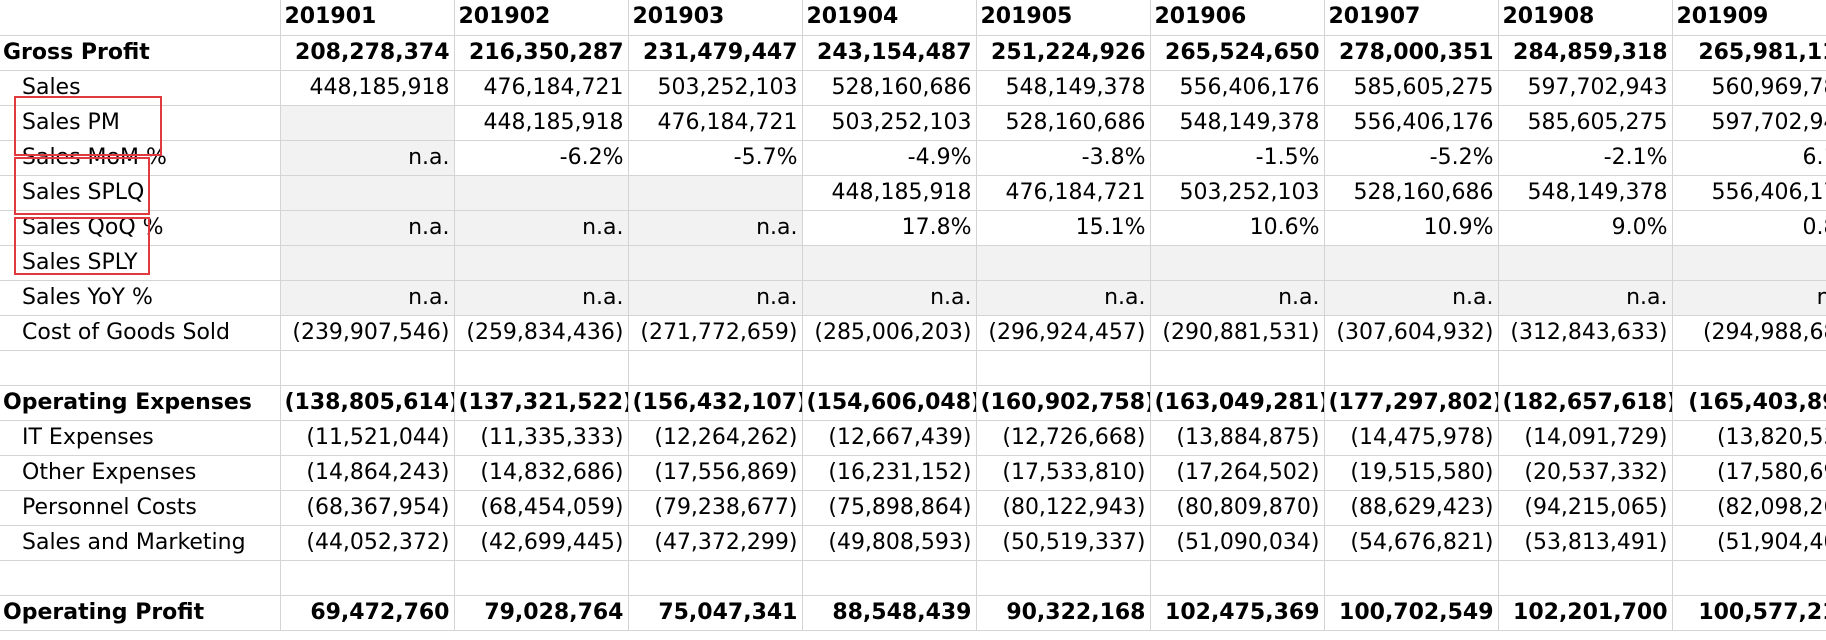  What do you see at coordinates (1411, 158) in the screenshot?
I see `table-cell: -5.2%` at bounding box center [1411, 158].